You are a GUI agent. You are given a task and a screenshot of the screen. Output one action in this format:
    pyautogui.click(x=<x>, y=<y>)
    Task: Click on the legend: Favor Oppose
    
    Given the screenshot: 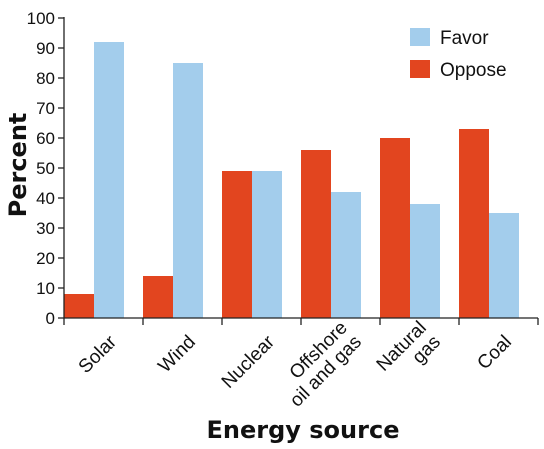 What is the action you would take?
    pyautogui.click(x=458, y=54)
    